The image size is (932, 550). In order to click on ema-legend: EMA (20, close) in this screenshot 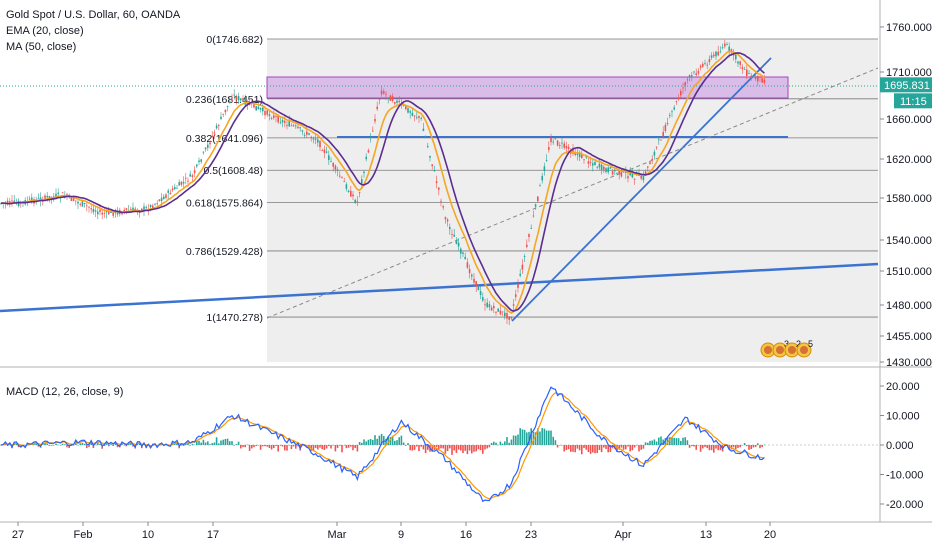, I will do `click(45, 31)`.